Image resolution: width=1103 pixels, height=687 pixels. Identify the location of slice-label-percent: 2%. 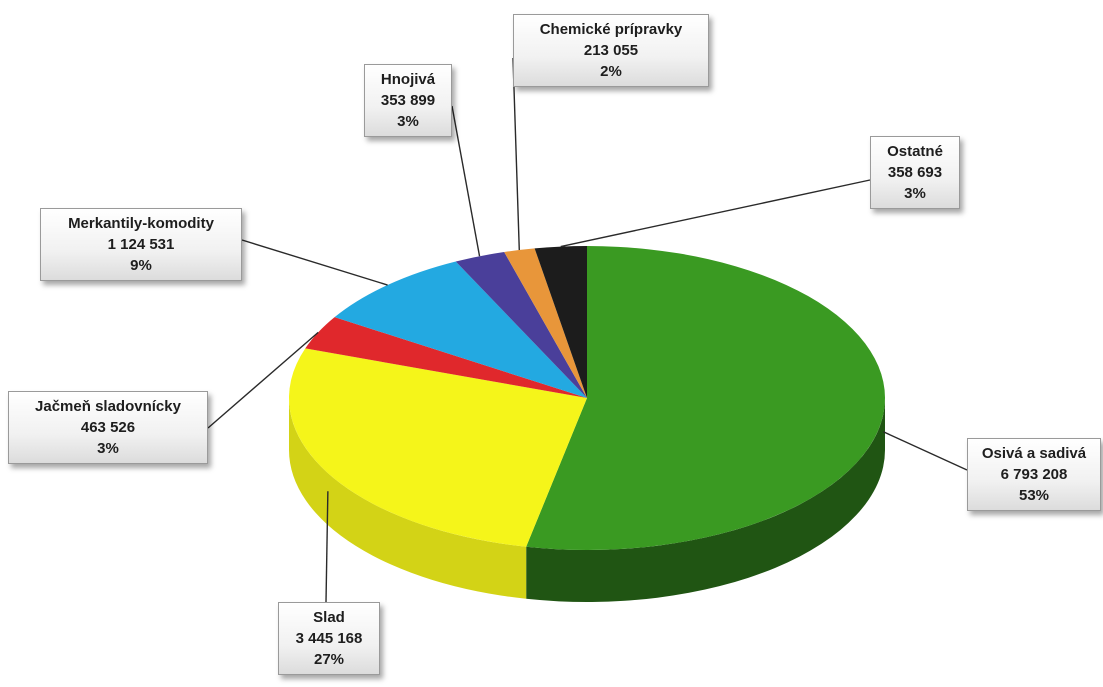
(611, 71).